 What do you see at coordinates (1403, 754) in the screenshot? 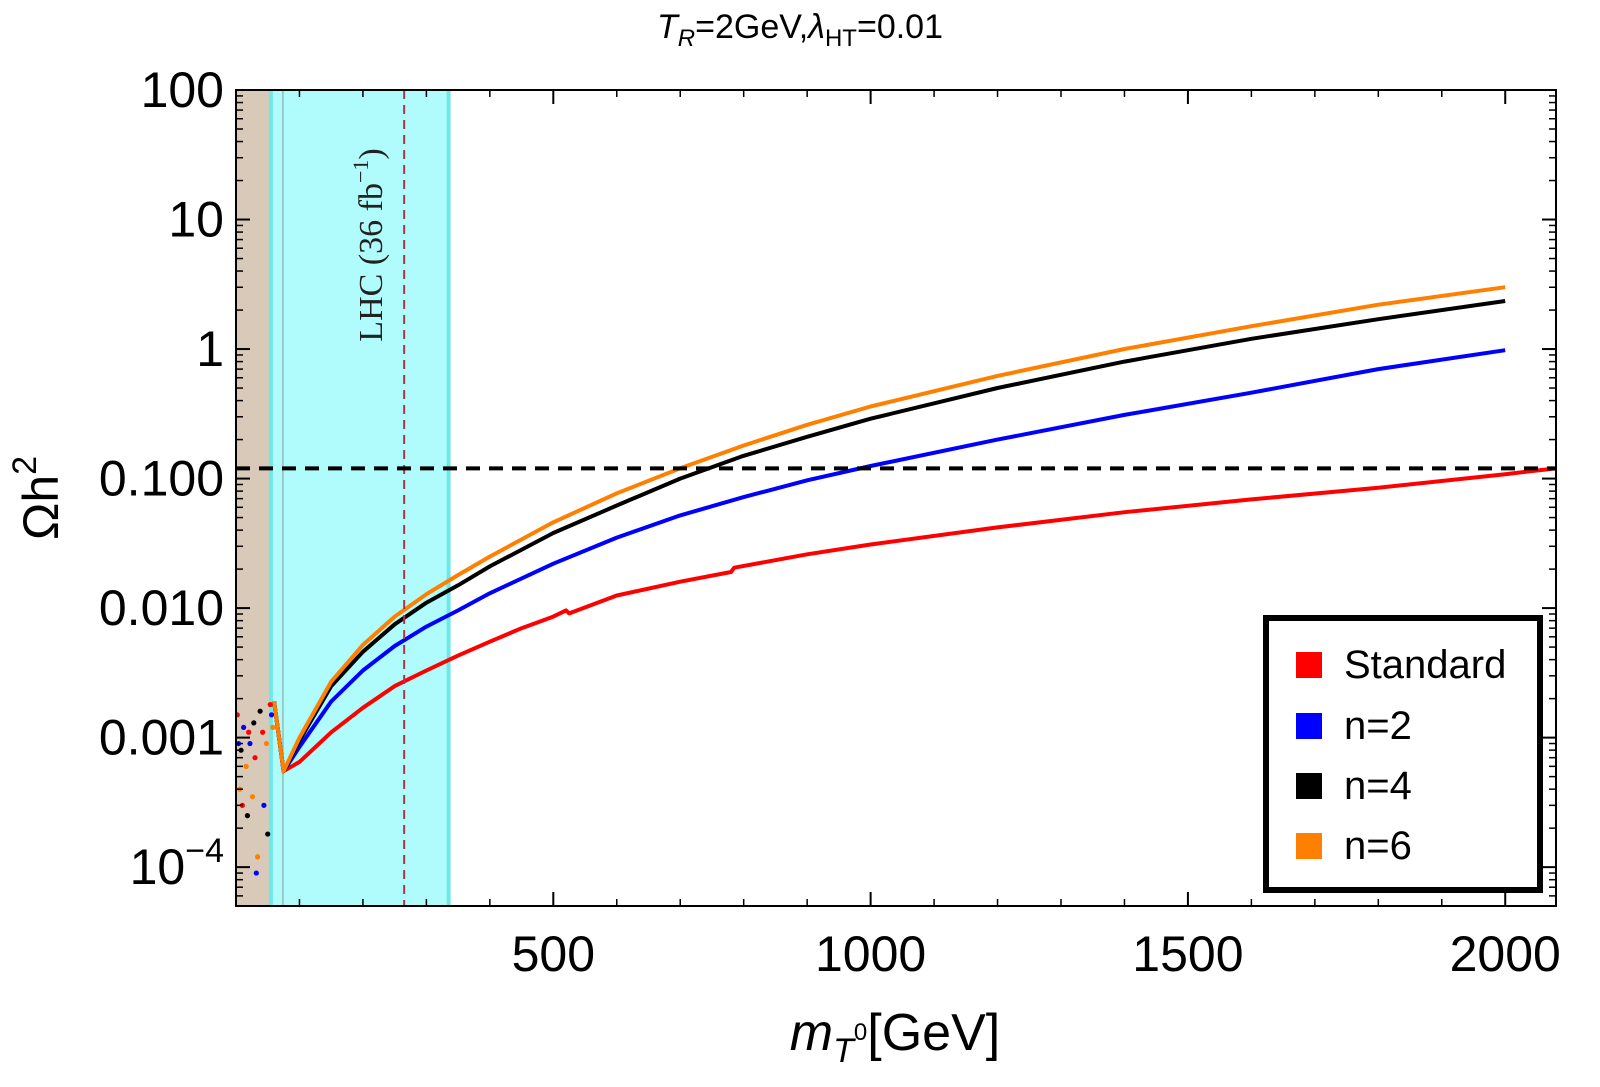
I see `legend: Standard n=2 n=4 n=6` at bounding box center [1403, 754].